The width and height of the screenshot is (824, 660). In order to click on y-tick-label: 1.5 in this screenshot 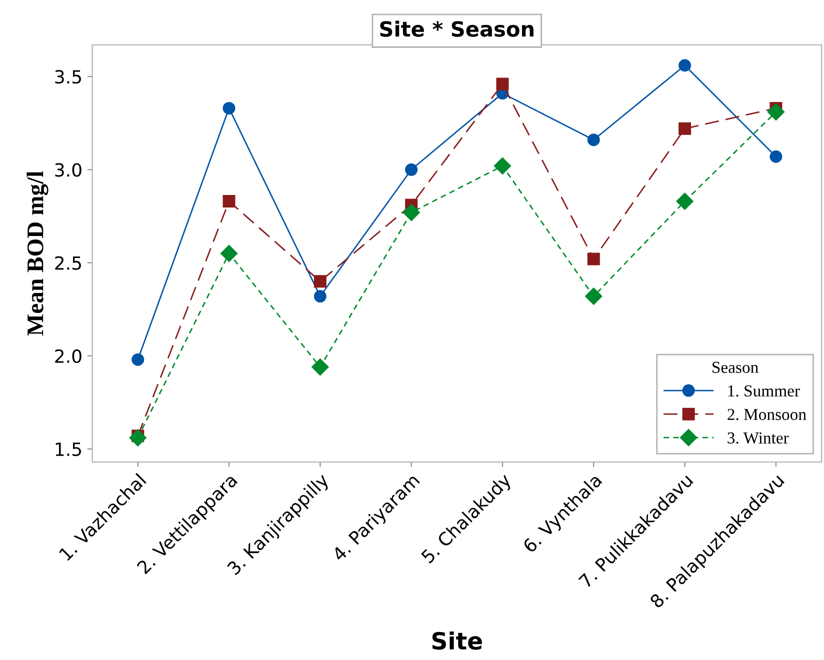, I will do `click(68, 449)`.